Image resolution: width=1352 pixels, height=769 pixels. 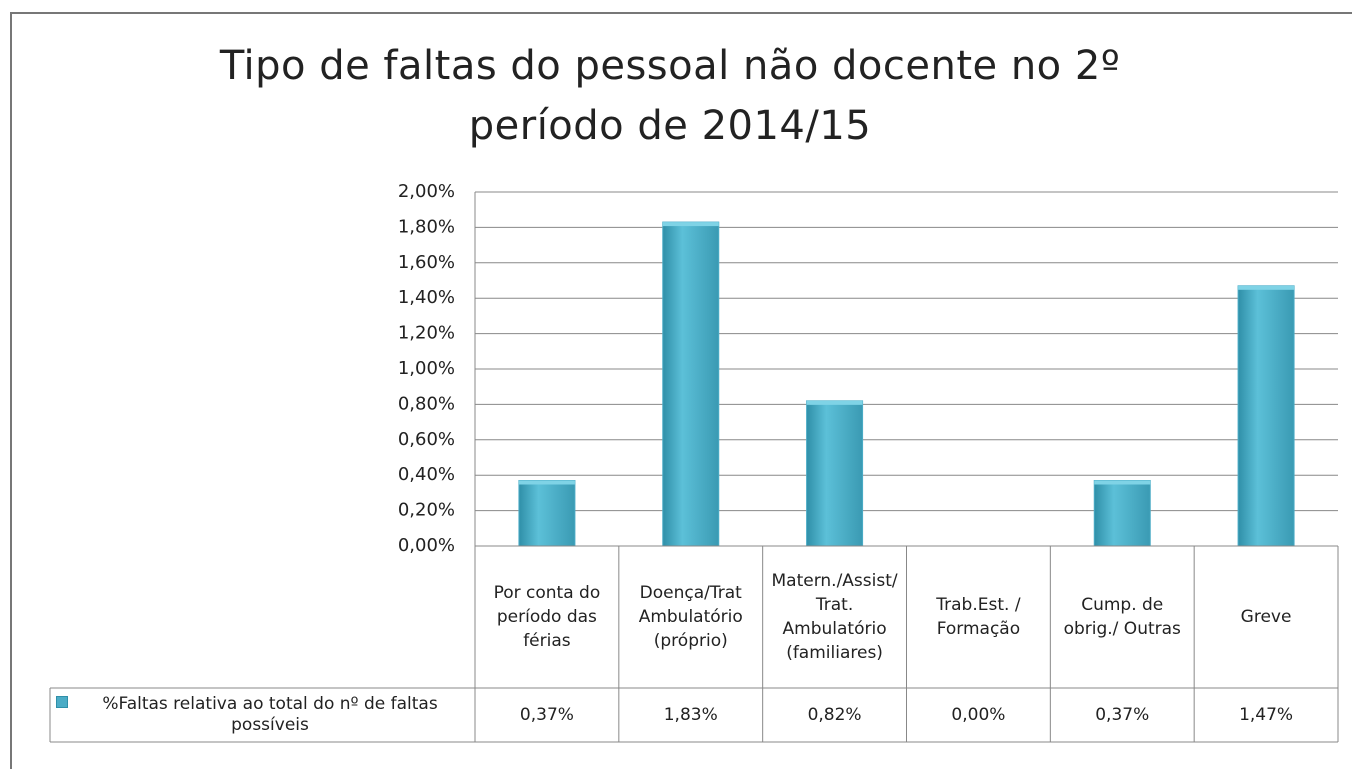 What do you see at coordinates (426, 368) in the screenshot?
I see `y-tick-label: 1,00%` at bounding box center [426, 368].